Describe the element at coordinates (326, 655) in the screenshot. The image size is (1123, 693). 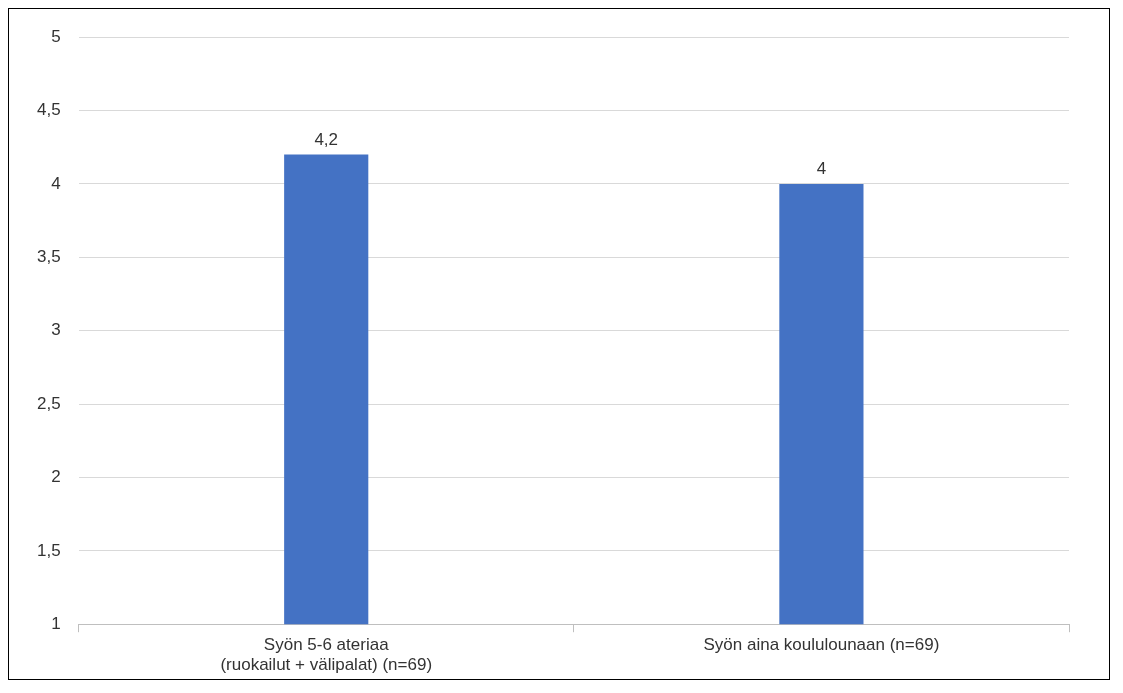
I see `x-tick-label: Syön 5-6 ateriaa (ruokailut + välipalat) (n=69)` at that location.